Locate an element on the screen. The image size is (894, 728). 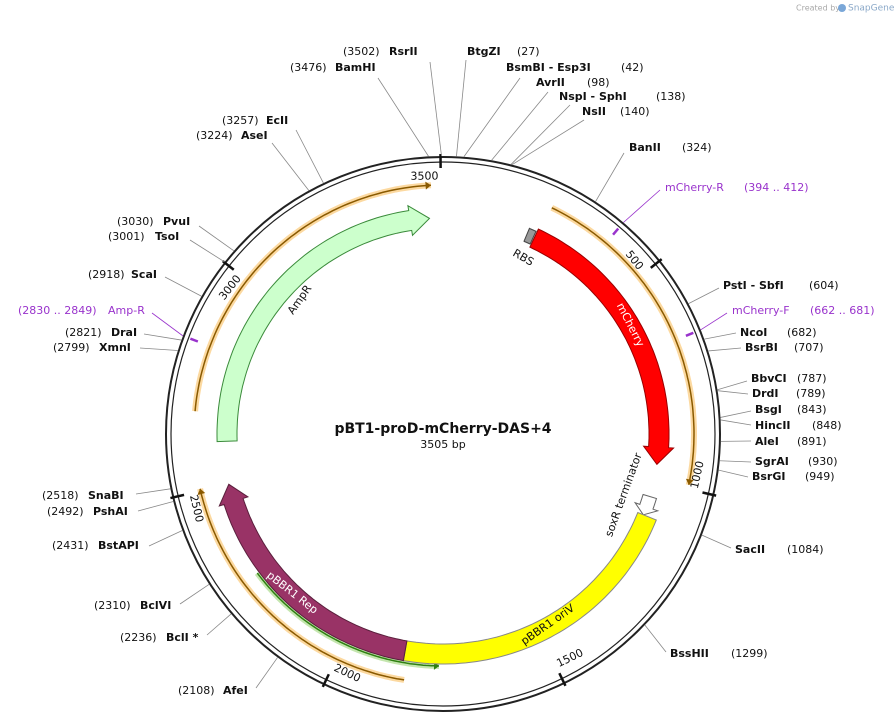
map-length: 3505 bp is located at coordinates (442, 444).